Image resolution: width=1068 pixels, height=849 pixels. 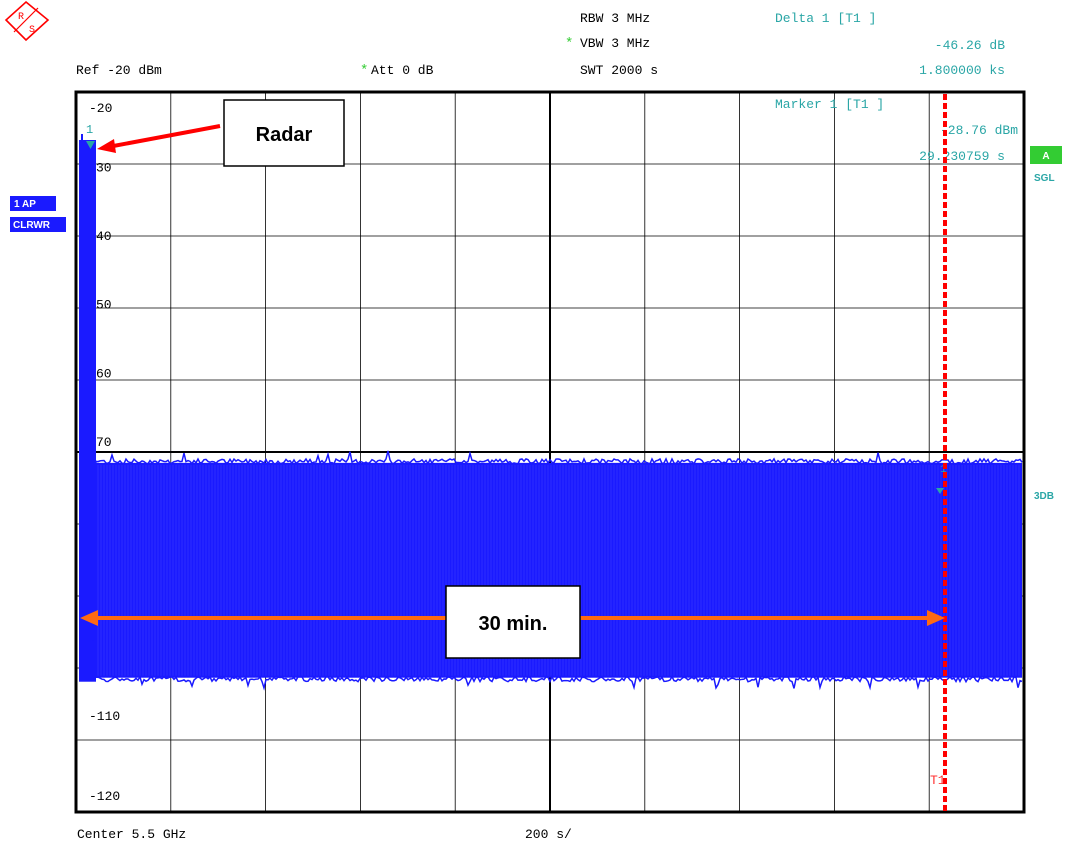 What do you see at coordinates (979, 130) in the screenshot?
I see `marker-value: -28.76 dBm` at bounding box center [979, 130].